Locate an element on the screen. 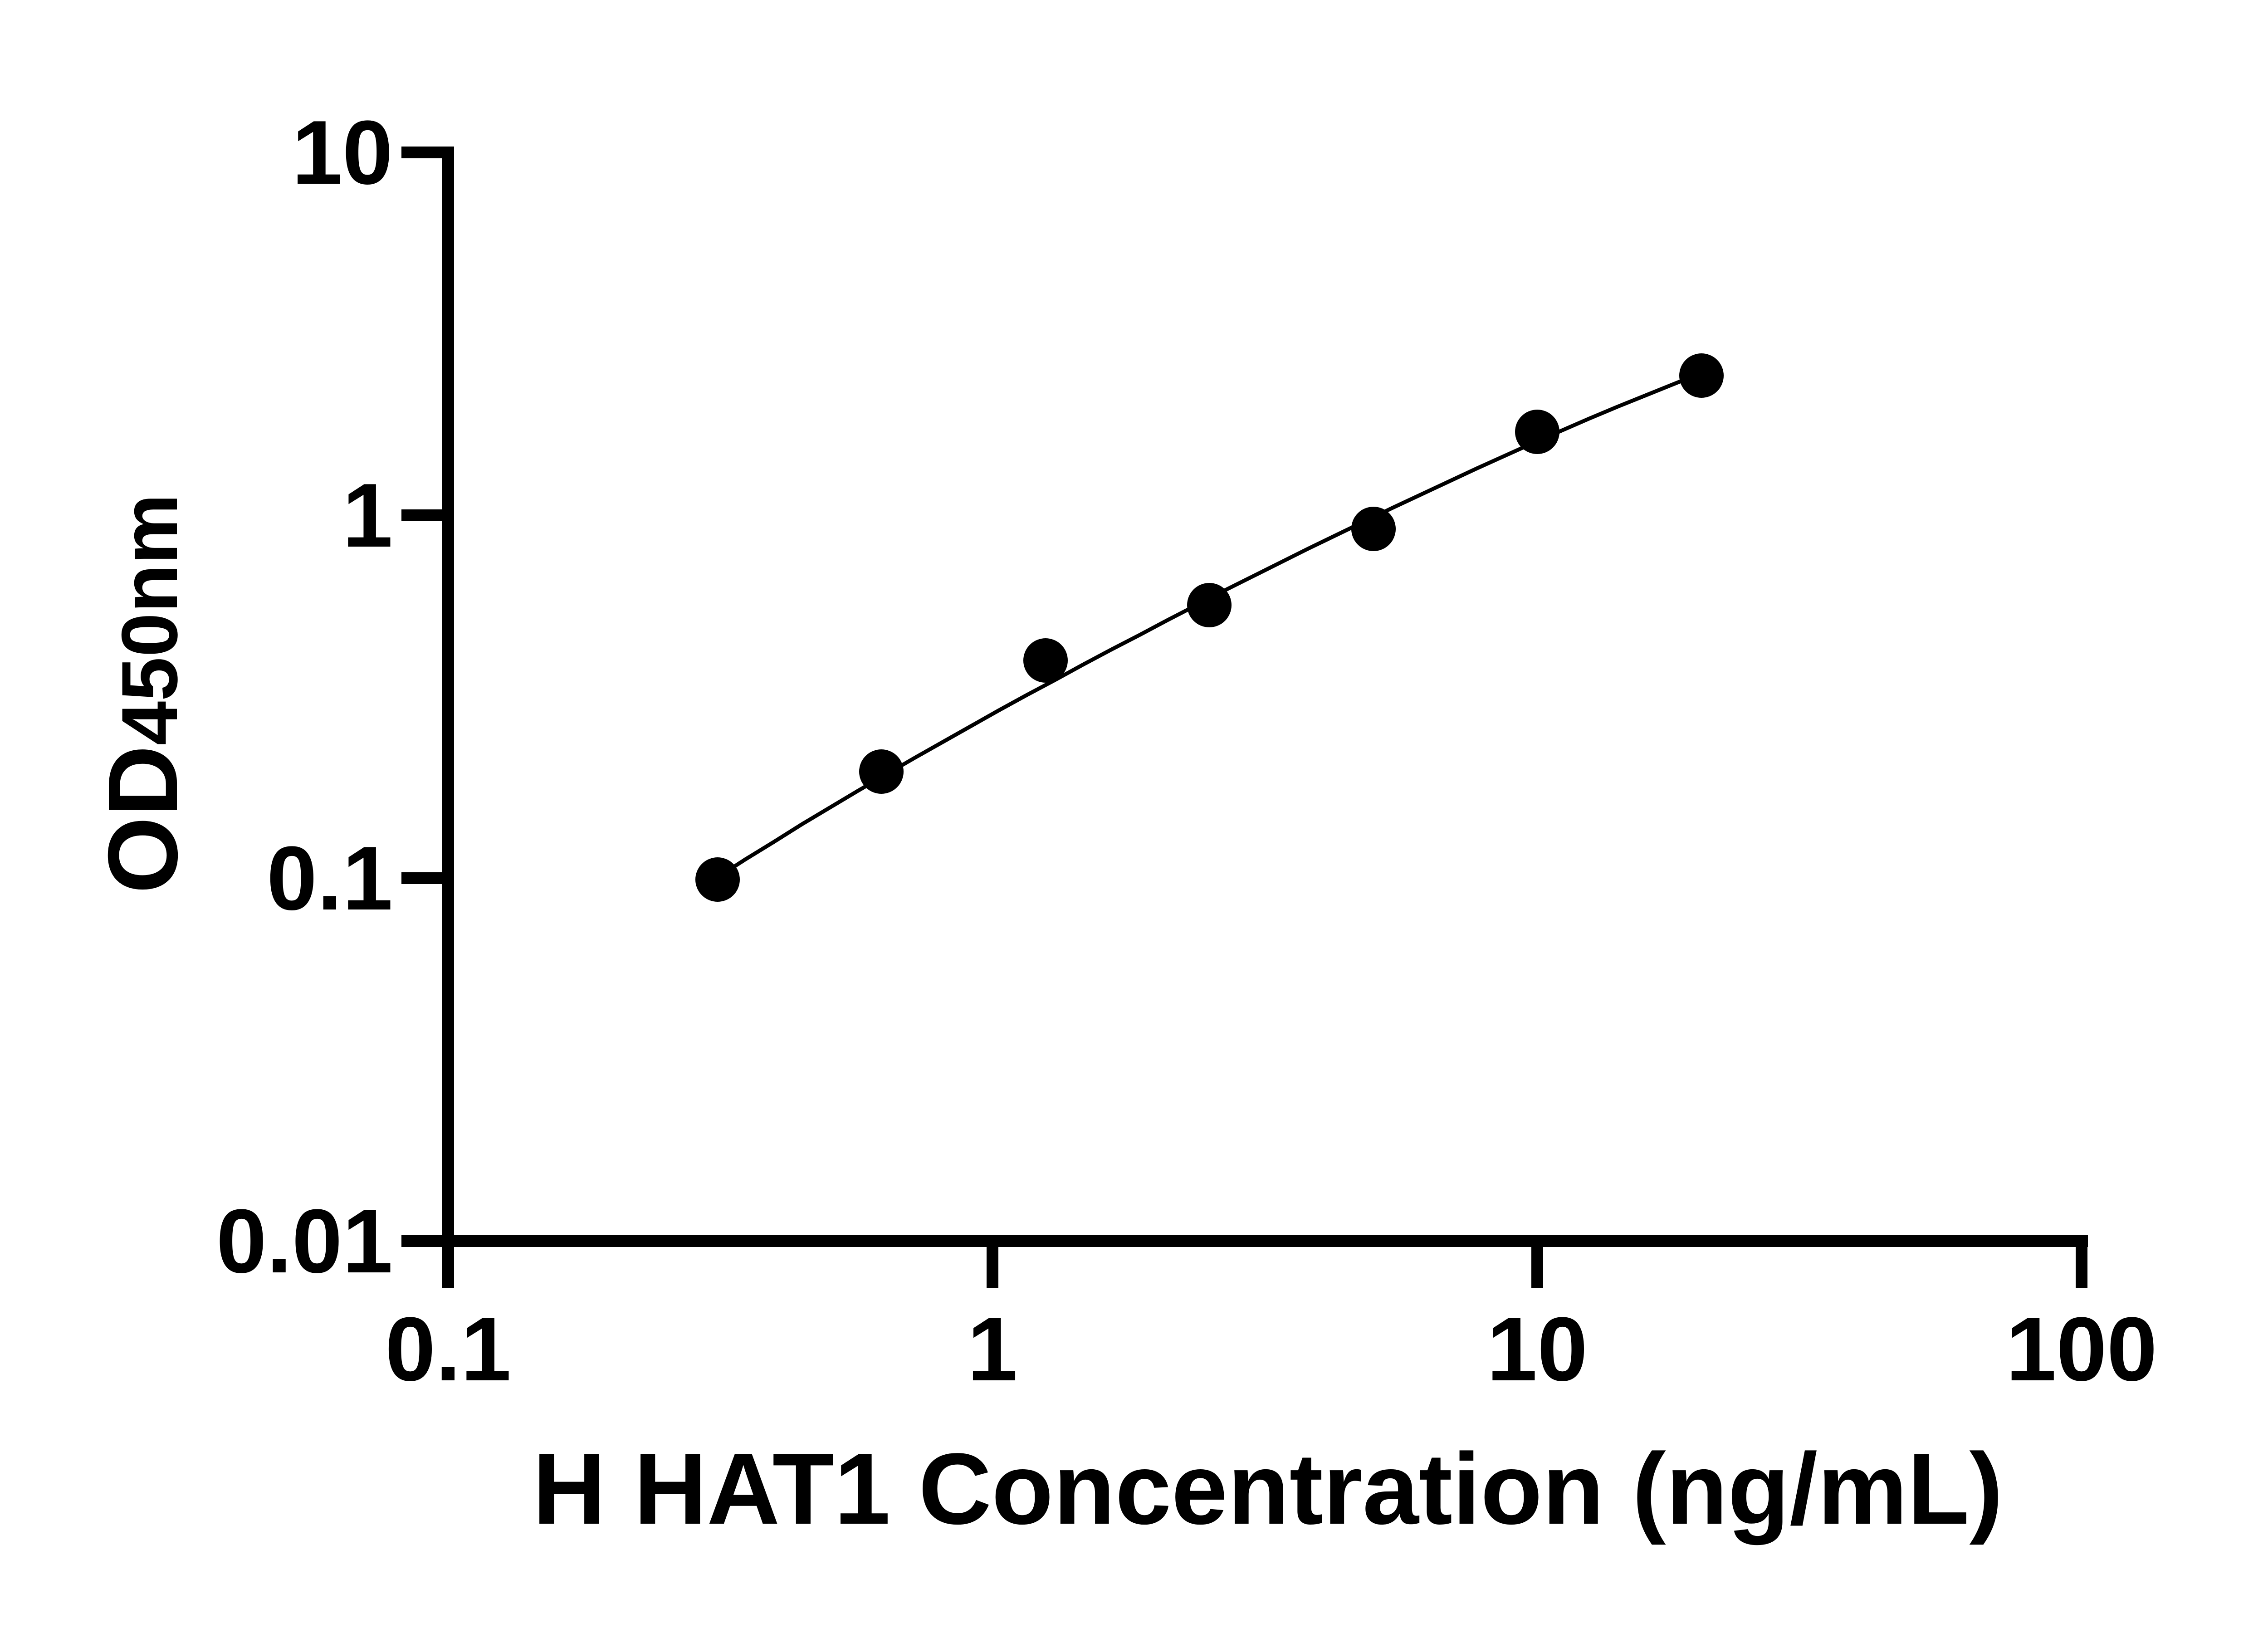 The height and width of the screenshot is (1633, 2268). svg-text: OD450nm is located at coordinates (143, 694).